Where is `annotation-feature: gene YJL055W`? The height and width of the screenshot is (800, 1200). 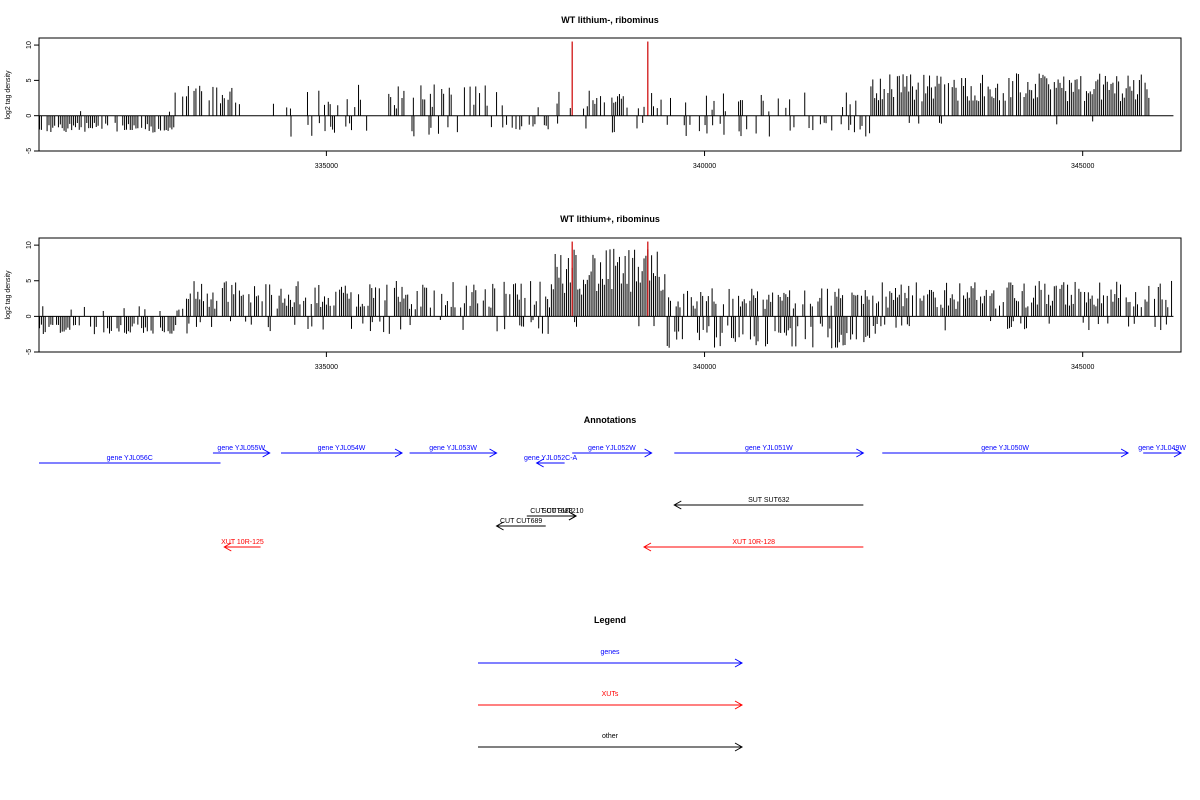 annotation-feature: gene YJL055W is located at coordinates (241, 451).